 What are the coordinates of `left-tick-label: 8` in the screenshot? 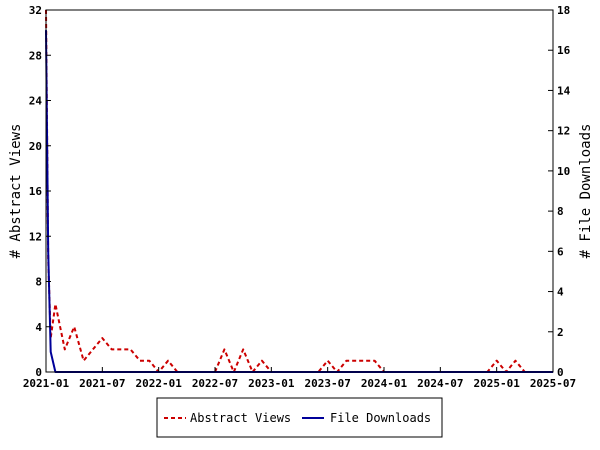 It's located at (38, 282).